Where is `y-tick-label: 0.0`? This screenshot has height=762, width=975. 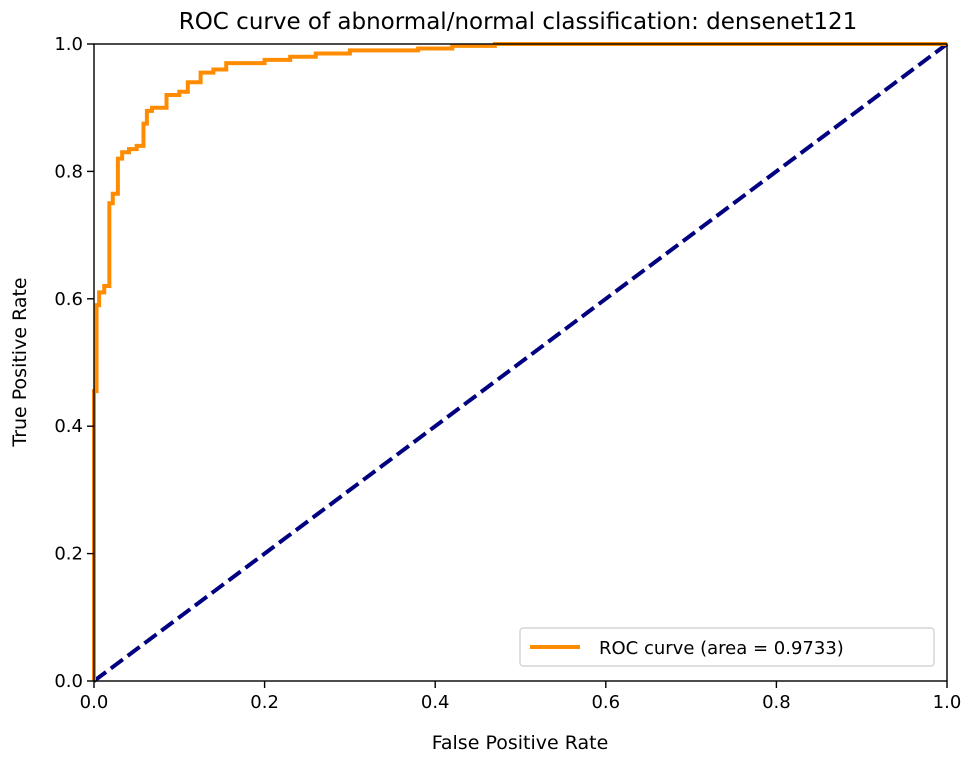 y-tick-label: 0.0 is located at coordinates (68, 681).